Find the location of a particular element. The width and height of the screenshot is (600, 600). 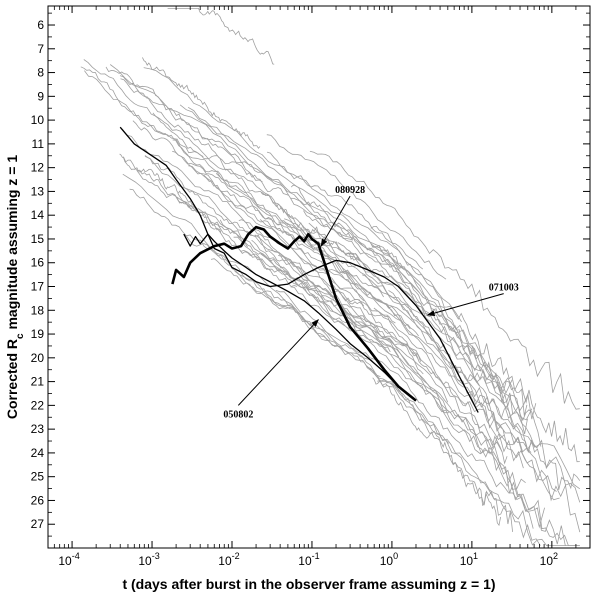

y-axis-title-rest: magnitude assuming z = 1 is located at coordinates (12, 244).